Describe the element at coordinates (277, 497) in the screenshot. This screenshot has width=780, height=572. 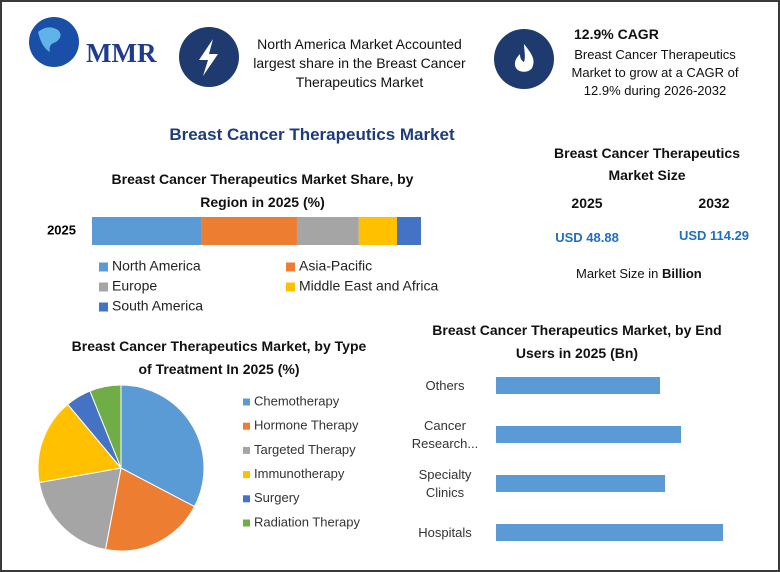
I see `legend-label: Surgery` at that location.